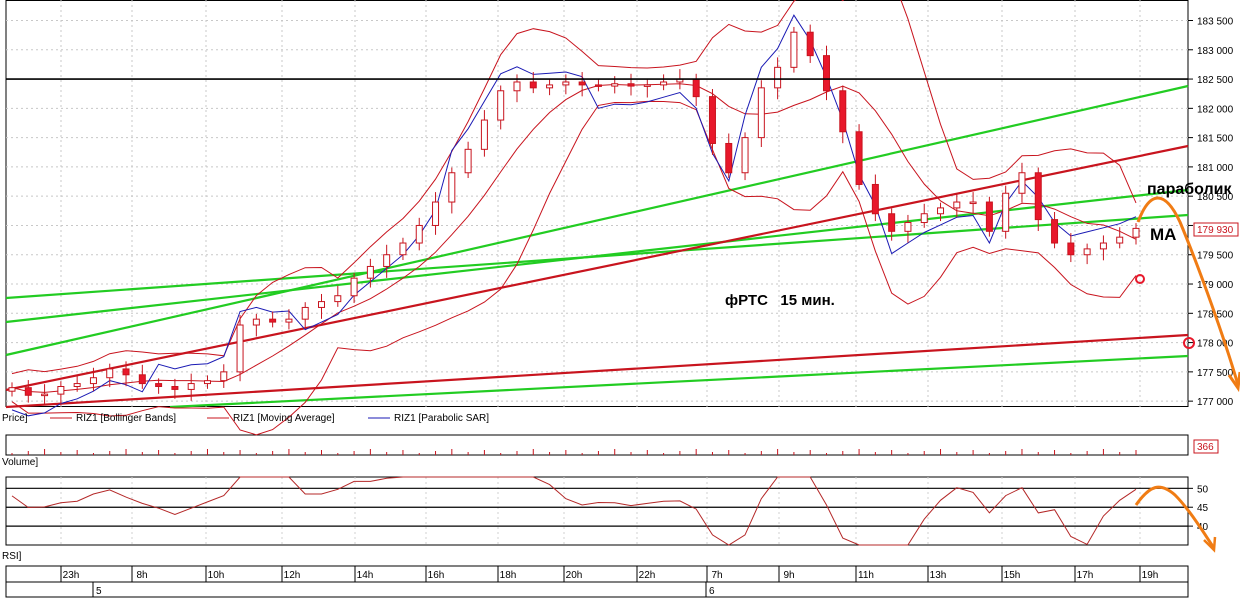  What do you see at coordinates (1215, 80) in the screenshot?
I see `price-tick-label: 182 500` at bounding box center [1215, 80].